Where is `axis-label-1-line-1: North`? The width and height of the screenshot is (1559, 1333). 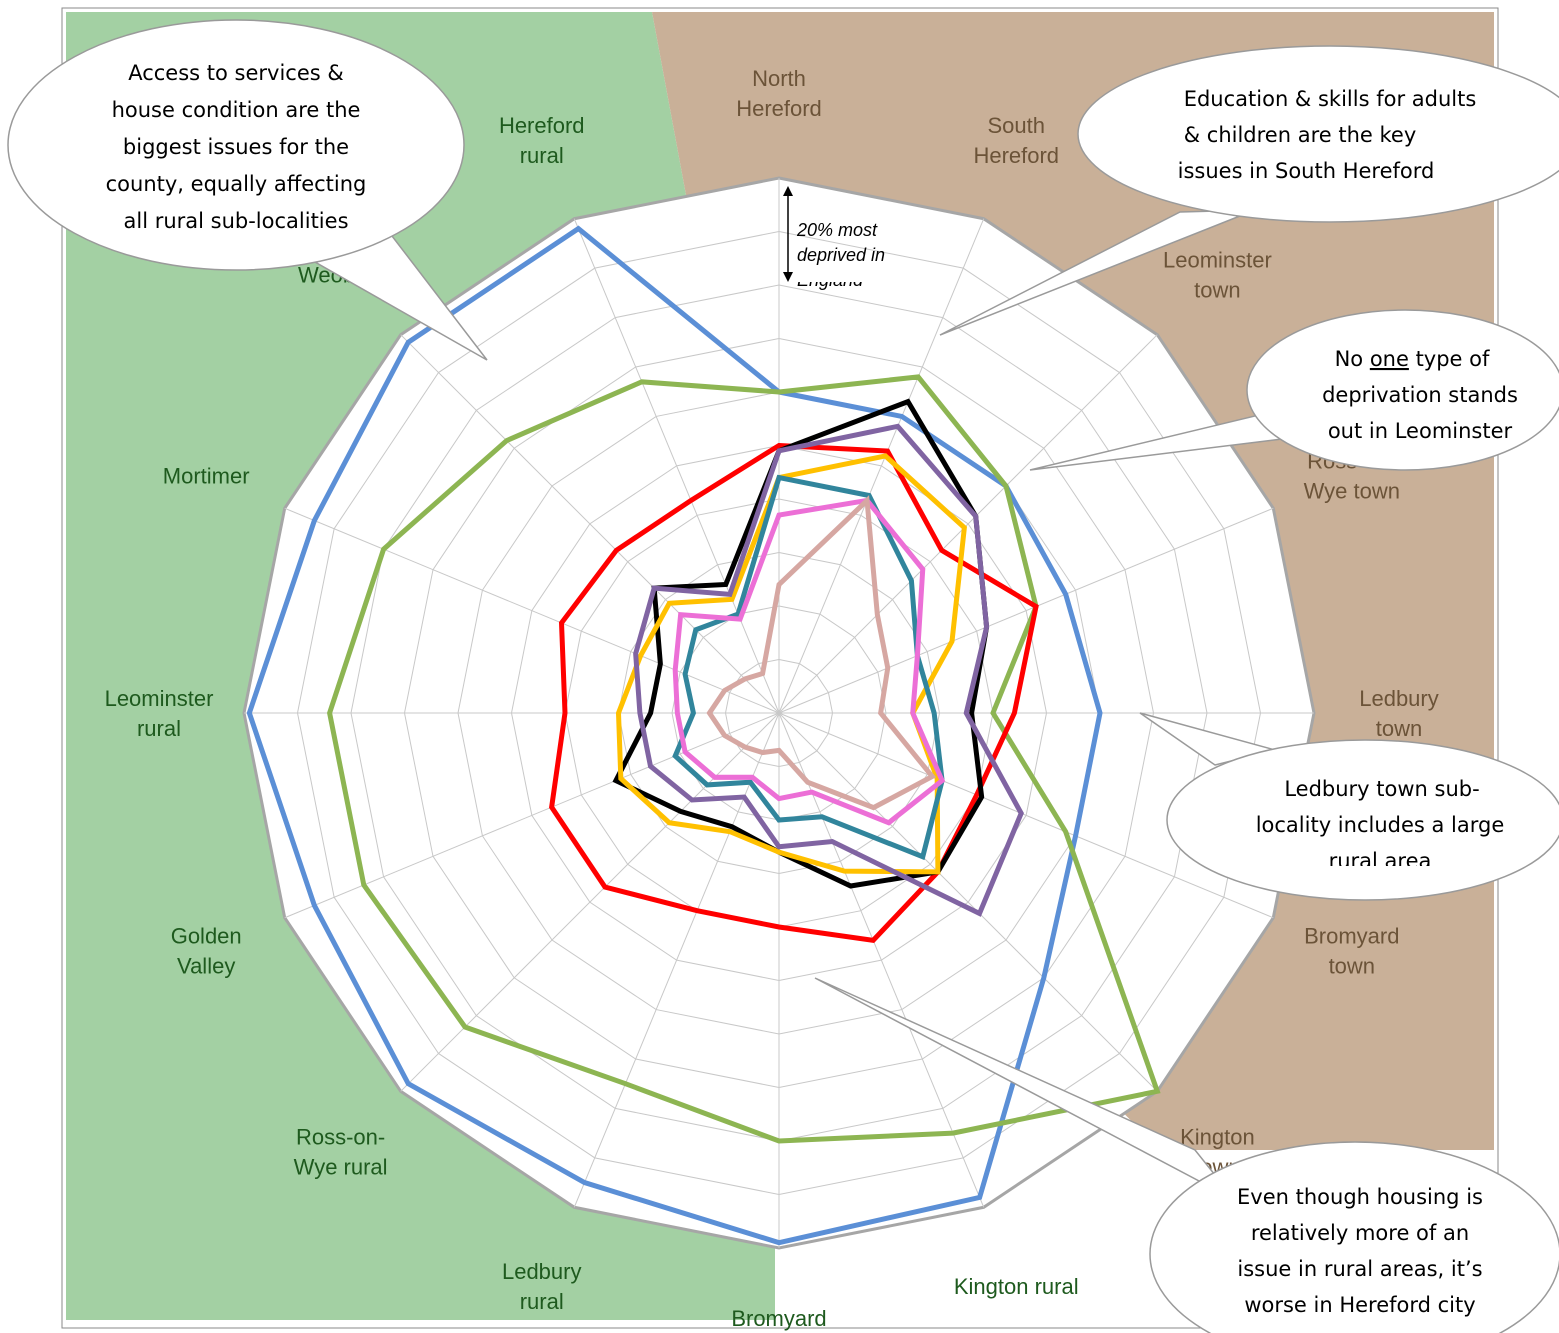
axis-label-1-line-1: North is located at coordinates (779, 78).